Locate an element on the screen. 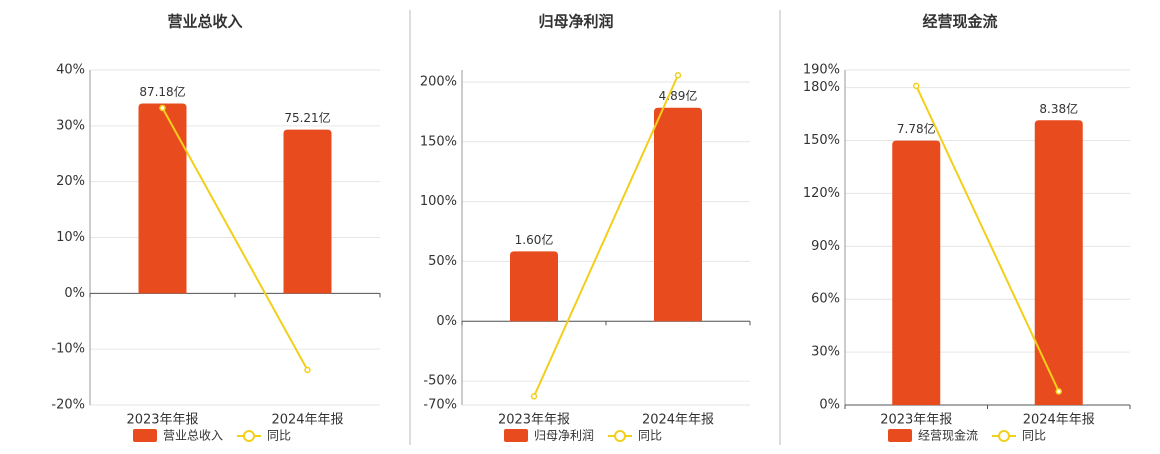 The height and width of the screenshot is (454, 1160). y-tick-label: 100% is located at coordinates (438, 201).